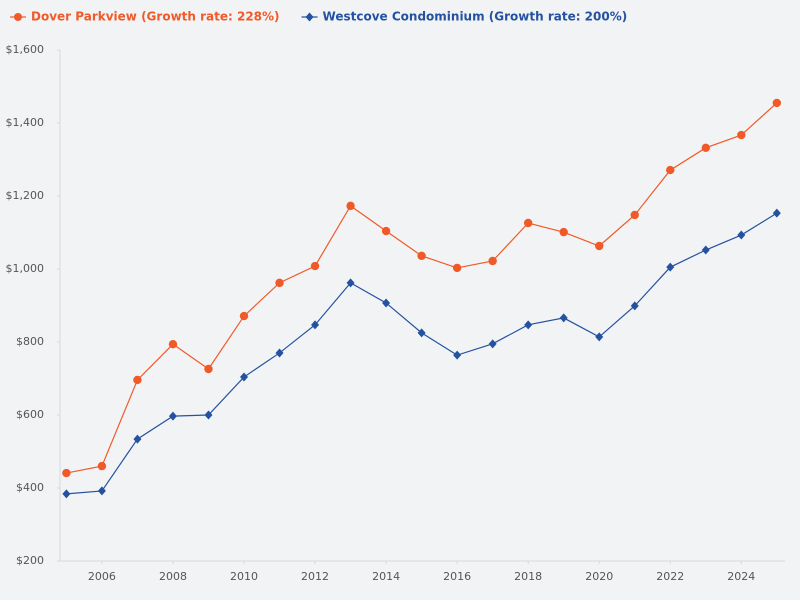  Describe the element at coordinates (25, 268) in the screenshot. I see `y-tick-label: $1,000` at that location.